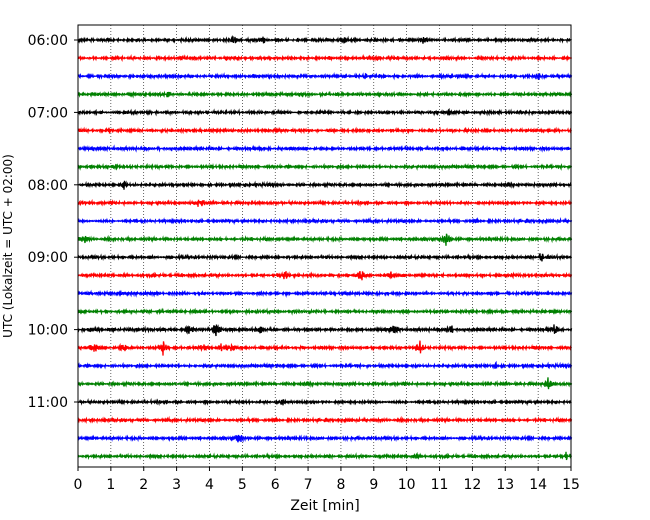  What do you see at coordinates (571, 485) in the screenshot?
I see `x-tick-label: 15` at bounding box center [571, 485].